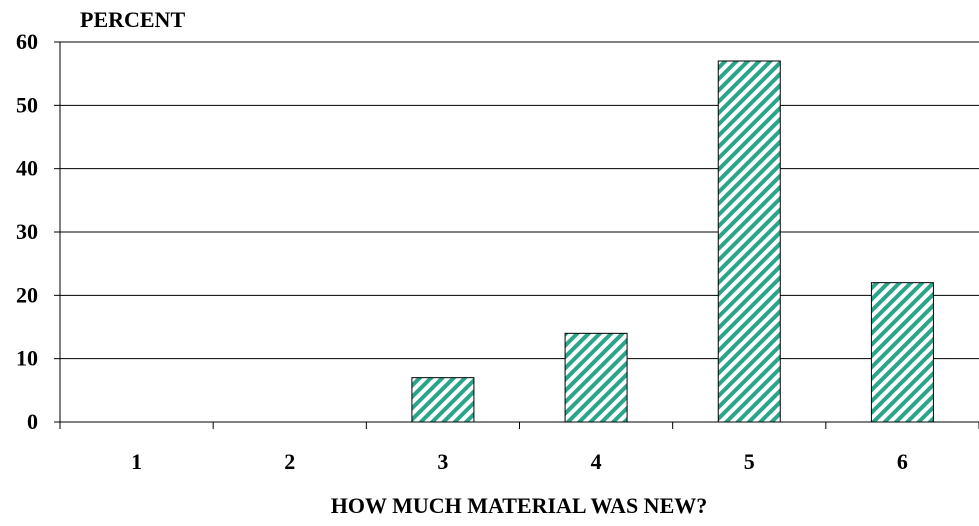  I want to click on y-tick-label: 60, so click(27, 41).